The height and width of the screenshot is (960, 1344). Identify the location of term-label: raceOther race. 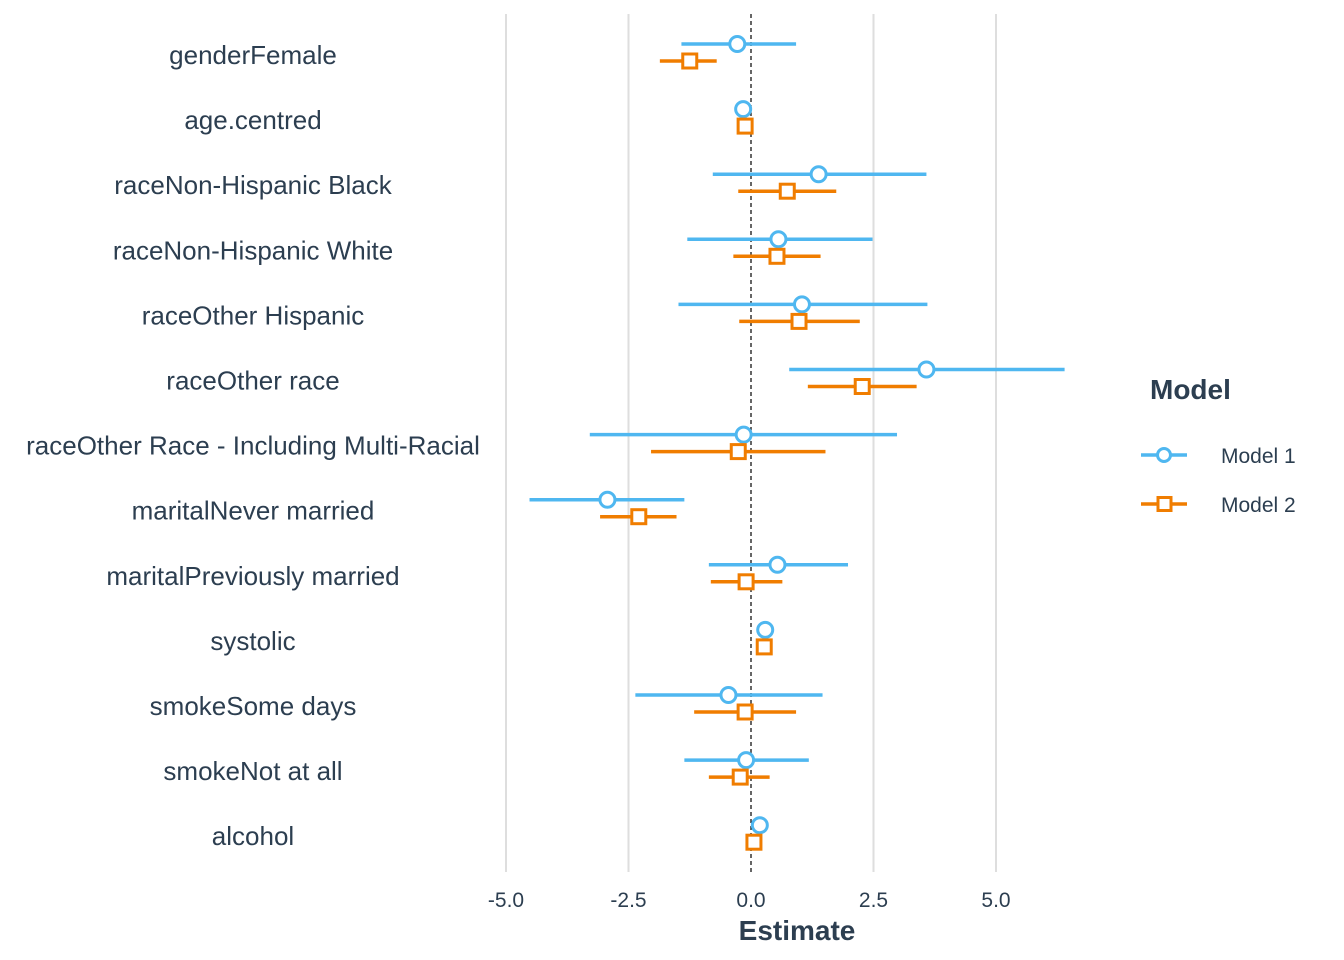
(252, 381).